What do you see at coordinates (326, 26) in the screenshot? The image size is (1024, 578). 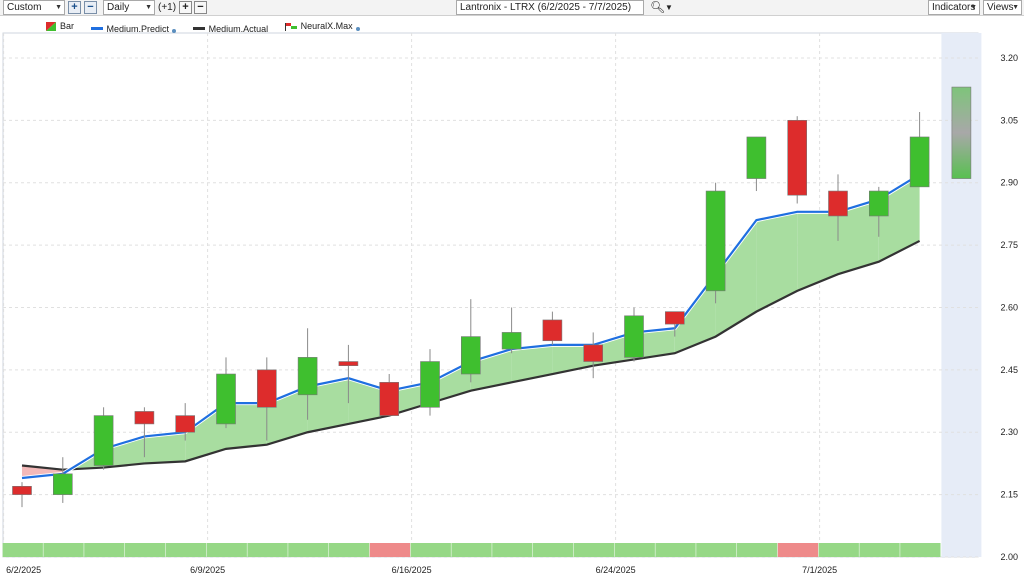 I see `legend-label: NeuralX.Max` at bounding box center [326, 26].